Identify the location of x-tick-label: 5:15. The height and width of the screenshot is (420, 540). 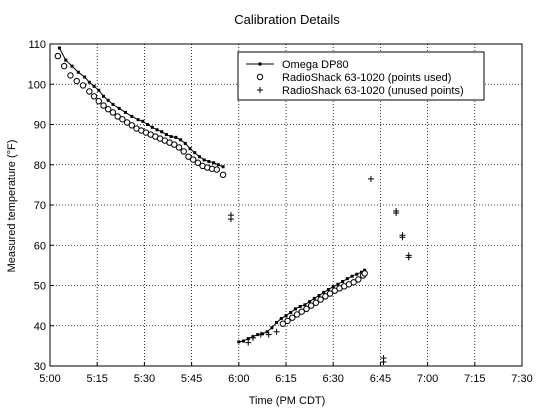
(96, 379).